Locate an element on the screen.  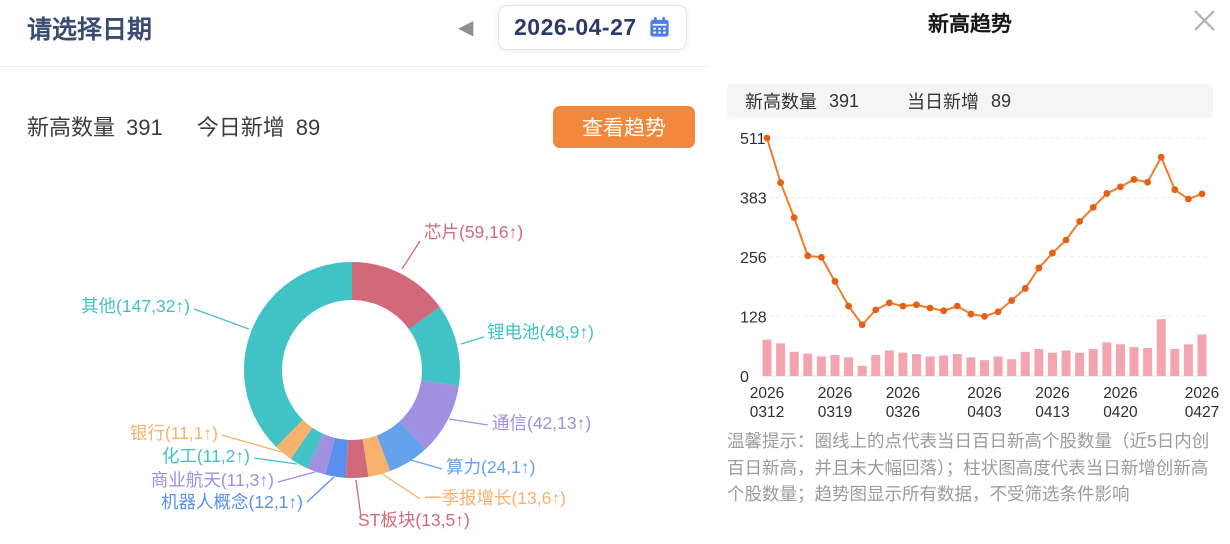
header-divider is located at coordinates (356, 66).